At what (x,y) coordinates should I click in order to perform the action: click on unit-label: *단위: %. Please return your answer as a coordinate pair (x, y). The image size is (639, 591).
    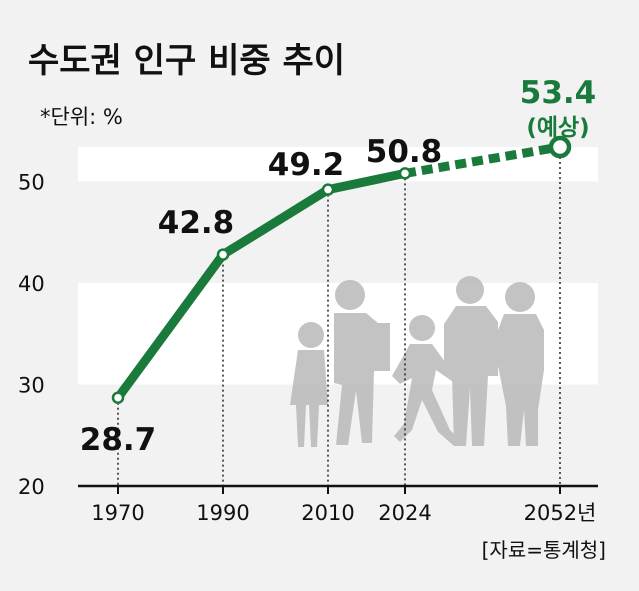
    Looking at the image, I should click on (81, 117).